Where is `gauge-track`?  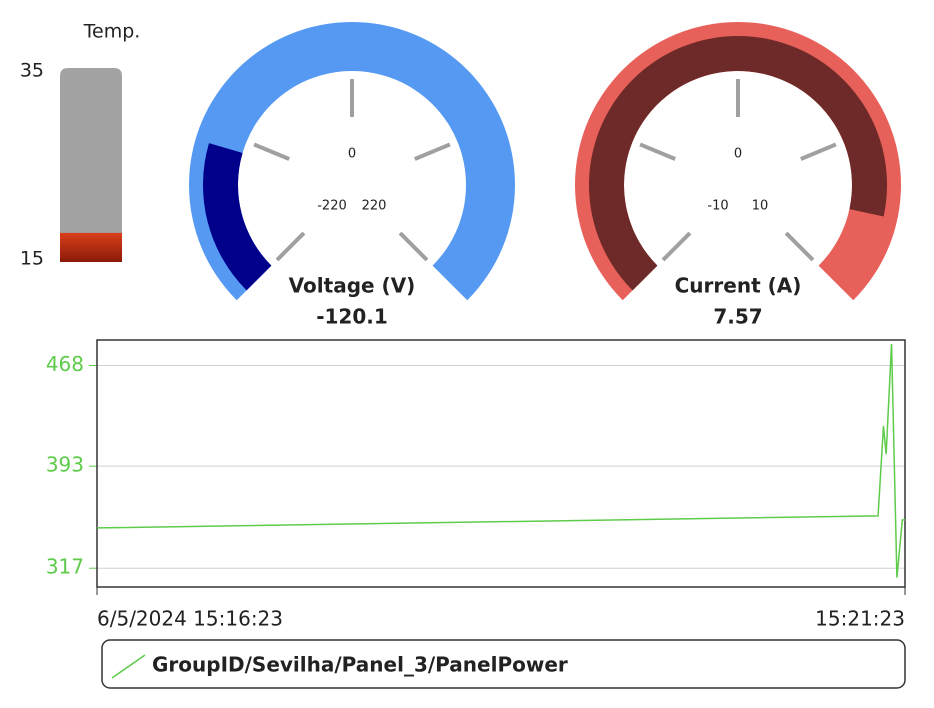 gauge-track is located at coordinates (352, 161).